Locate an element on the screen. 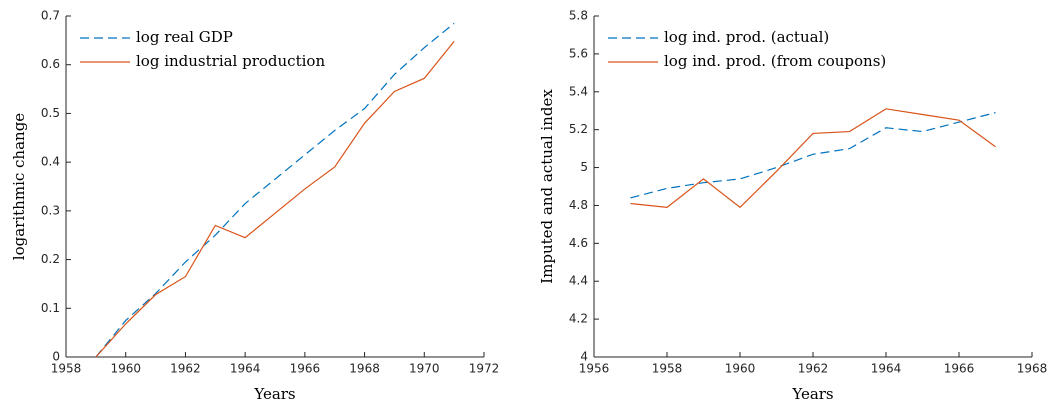 Image resolution: width=1048 pixels, height=404 pixels. y-tick-label: 4.4 is located at coordinates (578, 281).